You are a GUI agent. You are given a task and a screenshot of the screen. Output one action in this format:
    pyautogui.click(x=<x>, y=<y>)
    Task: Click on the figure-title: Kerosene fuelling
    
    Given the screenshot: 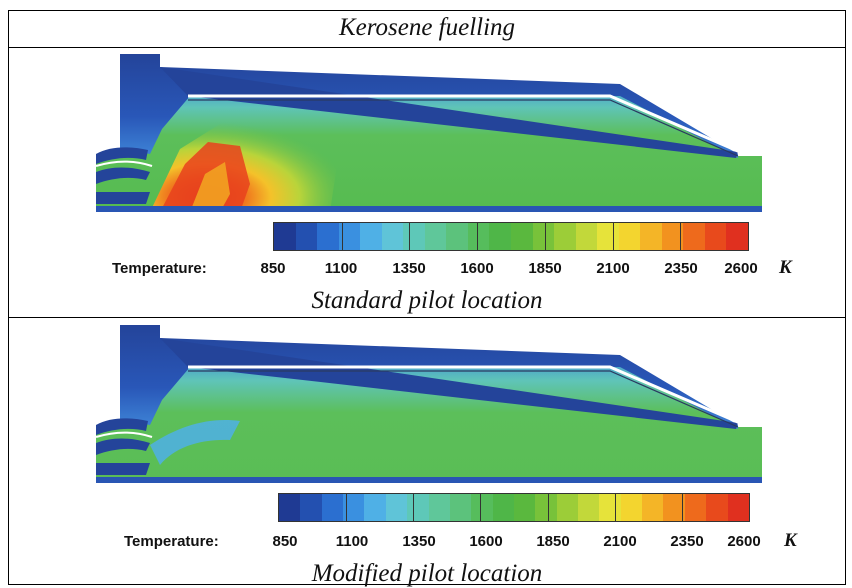 What is the action you would take?
    pyautogui.click(x=427, y=27)
    